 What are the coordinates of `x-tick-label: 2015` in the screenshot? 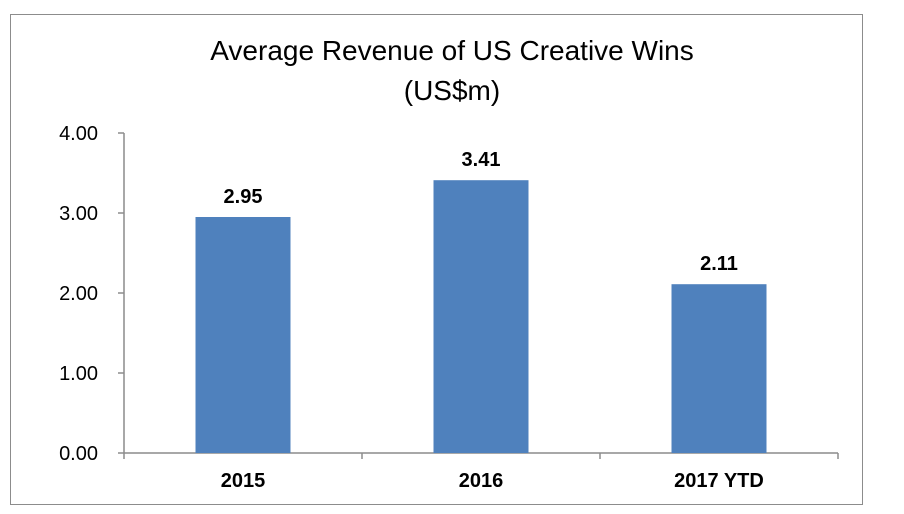 It's located at (243, 481).